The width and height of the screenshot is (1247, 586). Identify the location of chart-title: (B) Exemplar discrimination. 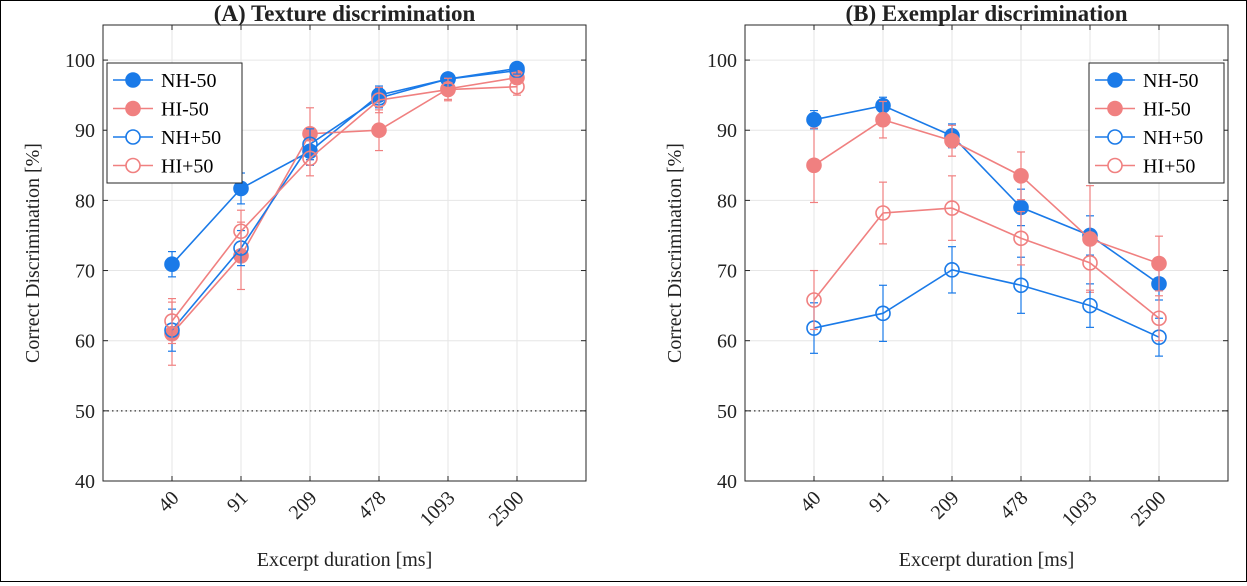
(987, 13).